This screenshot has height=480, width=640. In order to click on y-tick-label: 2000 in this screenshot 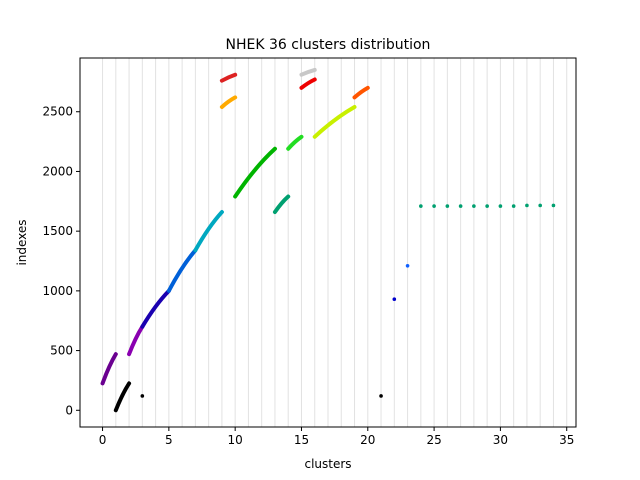, I will do `click(57, 171)`.